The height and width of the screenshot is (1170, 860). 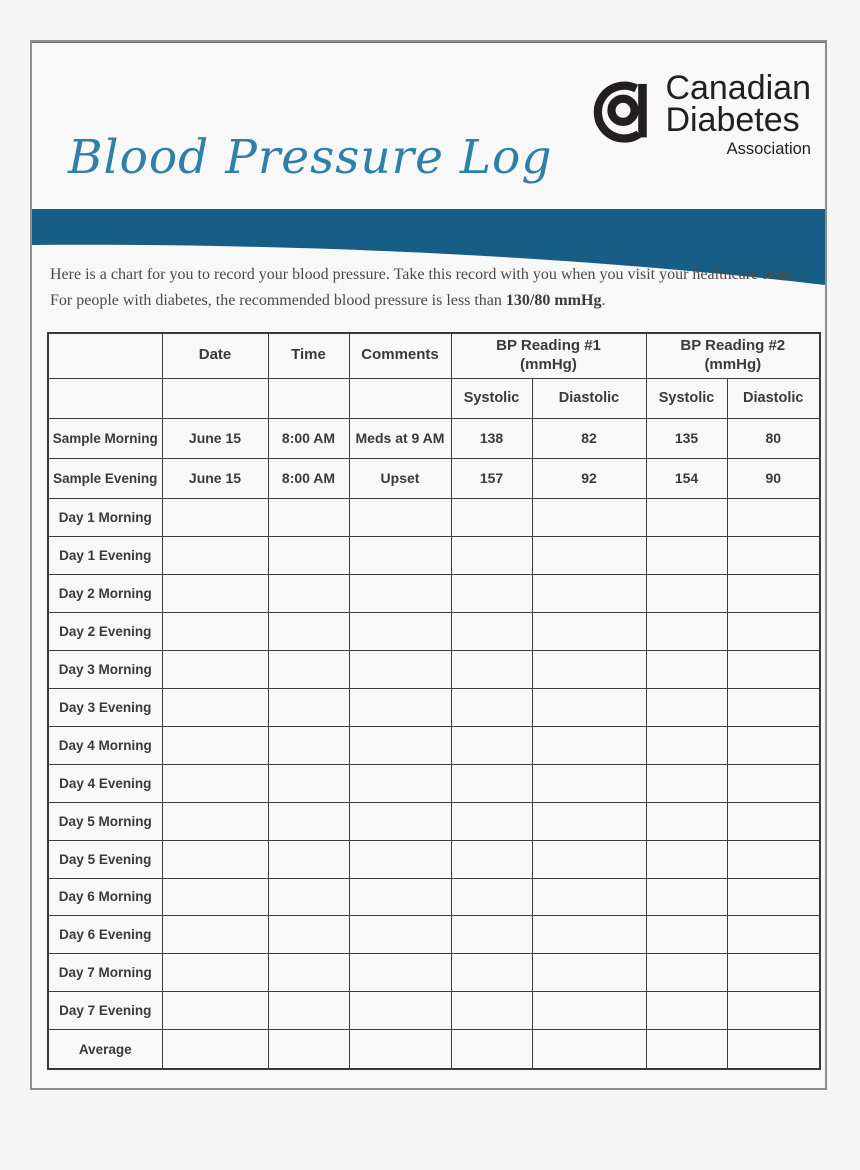 What do you see at coordinates (105, 973) in the screenshot?
I see `row-label: Day 7 Morning` at bounding box center [105, 973].